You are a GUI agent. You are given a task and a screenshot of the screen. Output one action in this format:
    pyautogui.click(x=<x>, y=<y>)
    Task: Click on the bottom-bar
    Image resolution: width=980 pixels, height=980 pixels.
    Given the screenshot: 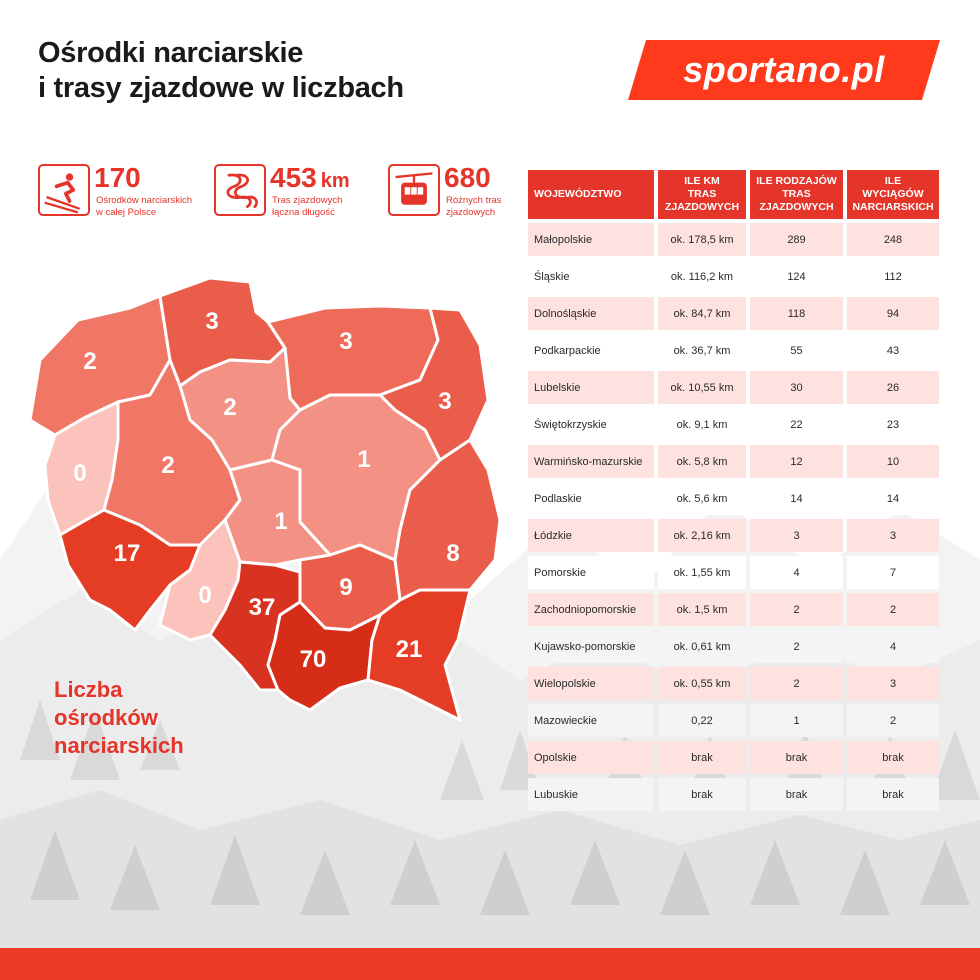 What is the action you would take?
    pyautogui.click(x=490, y=964)
    